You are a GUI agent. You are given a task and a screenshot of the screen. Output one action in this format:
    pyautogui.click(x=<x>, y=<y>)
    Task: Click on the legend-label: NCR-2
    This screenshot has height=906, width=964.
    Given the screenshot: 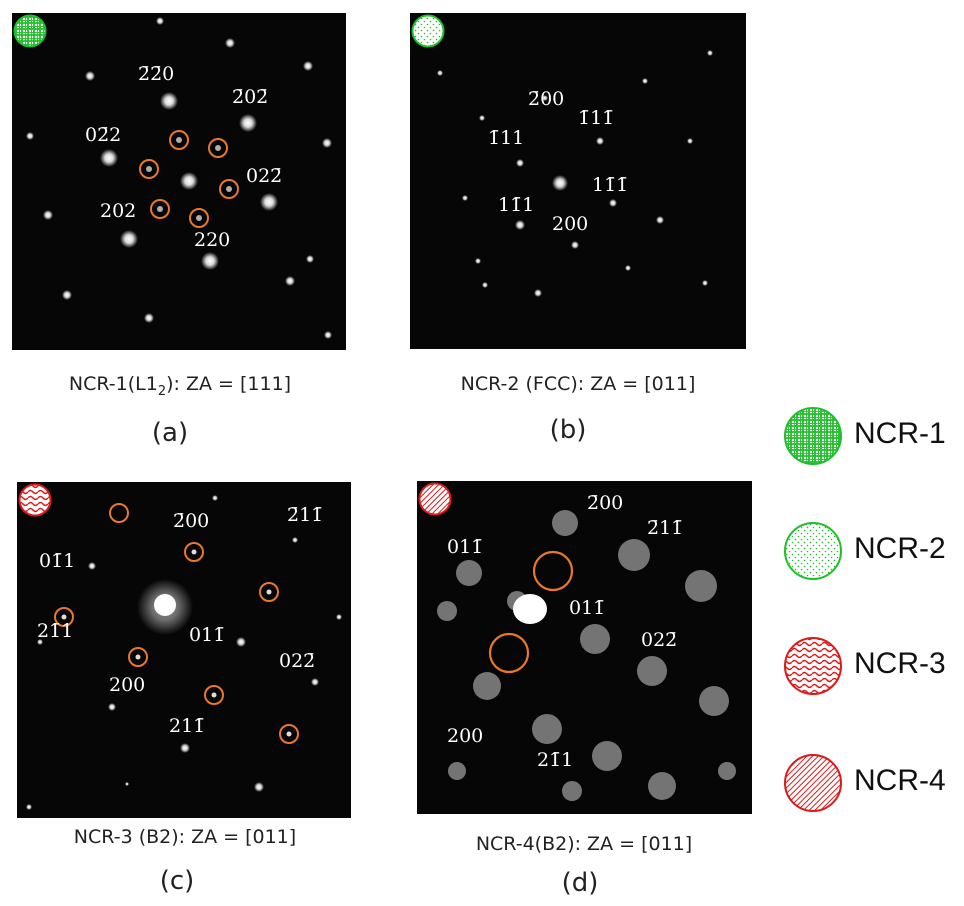 What is the action you would take?
    pyautogui.click(x=900, y=548)
    